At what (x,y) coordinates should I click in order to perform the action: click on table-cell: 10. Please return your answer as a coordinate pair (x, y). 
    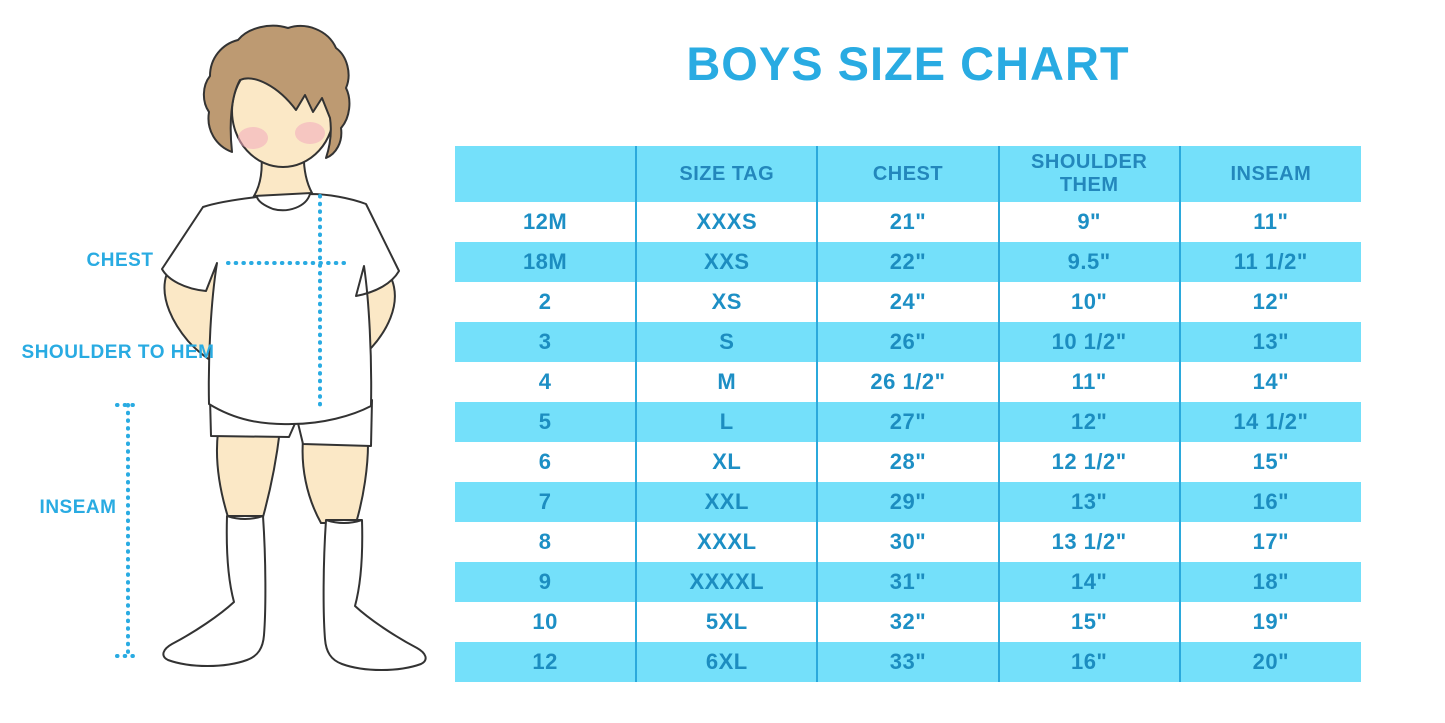
    Looking at the image, I should click on (546, 622).